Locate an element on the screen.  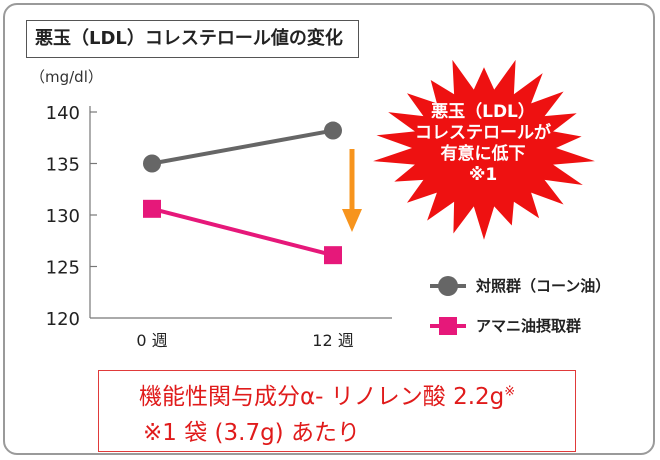
down-arrow-icon is located at coordinates (352, 220).